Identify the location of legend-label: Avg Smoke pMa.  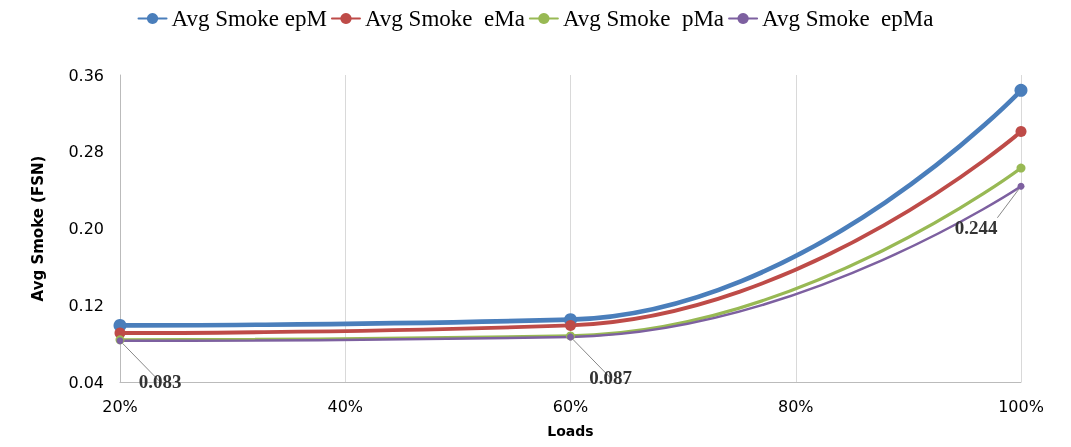
(643, 18).